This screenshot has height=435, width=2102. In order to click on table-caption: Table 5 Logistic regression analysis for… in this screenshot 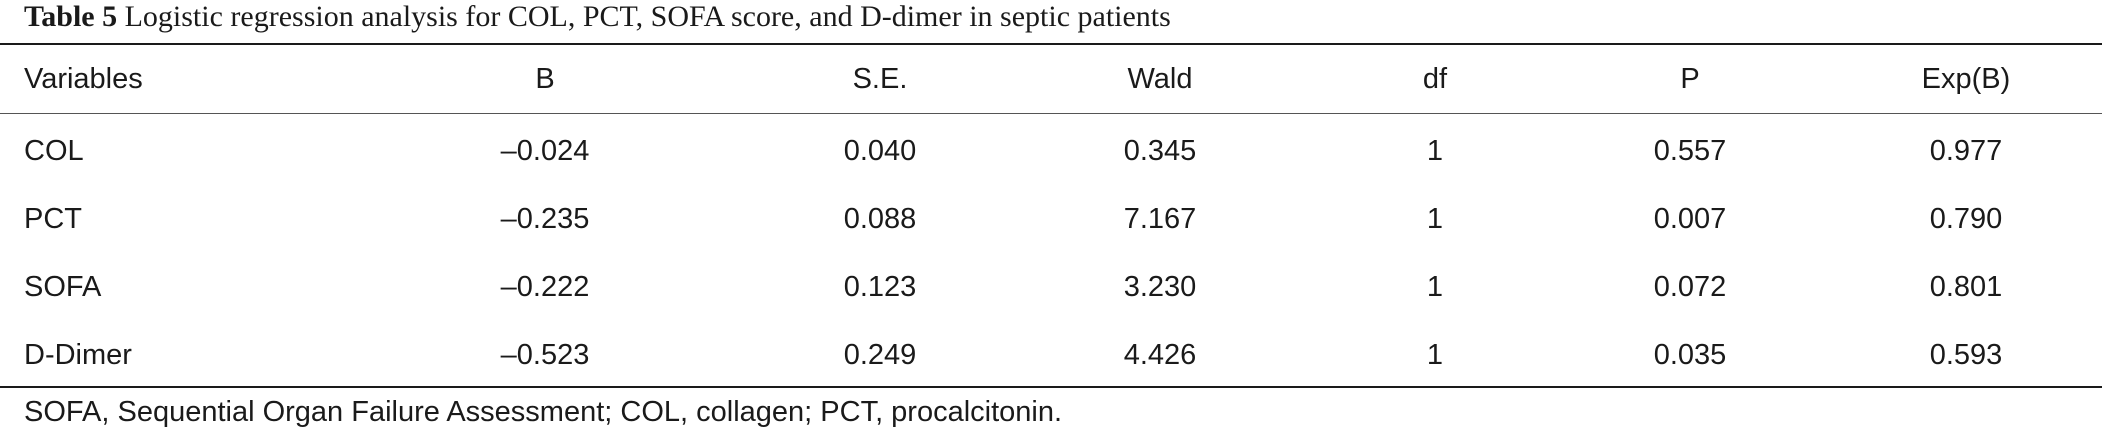, I will do `click(597, 17)`.